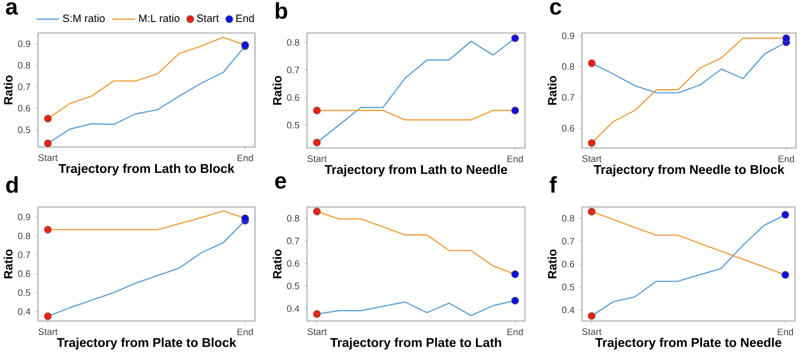  Describe the element at coordinates (159, 18) in the screenshot. I see `legend-label: M:L ratio` at that location.